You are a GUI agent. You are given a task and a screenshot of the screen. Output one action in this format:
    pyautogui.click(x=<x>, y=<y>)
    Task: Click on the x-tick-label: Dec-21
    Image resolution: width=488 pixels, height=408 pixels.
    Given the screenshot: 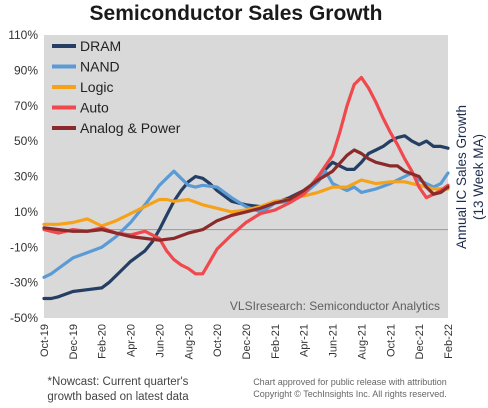 What is the action you would take?
    pyautogui.click(x=420, y=341)
    